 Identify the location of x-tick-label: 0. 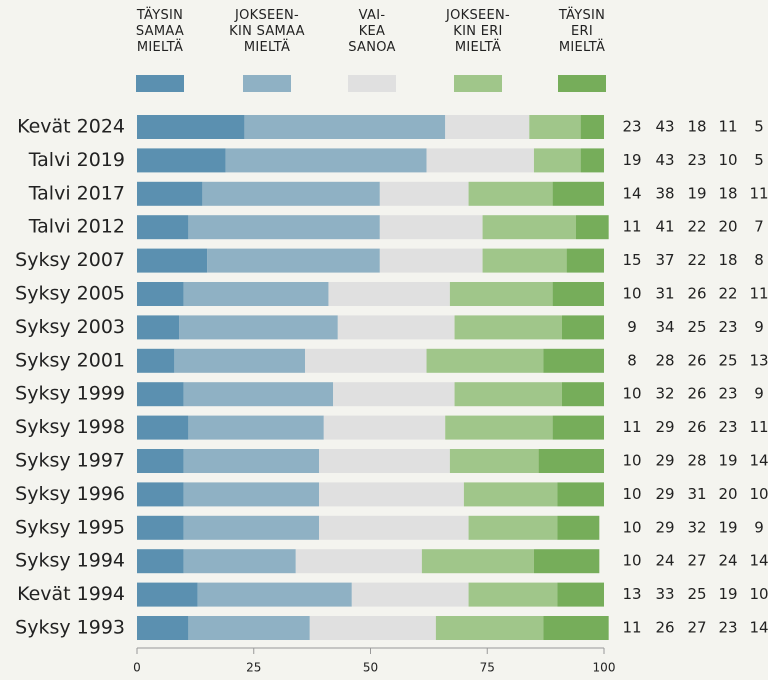
(137, 668).